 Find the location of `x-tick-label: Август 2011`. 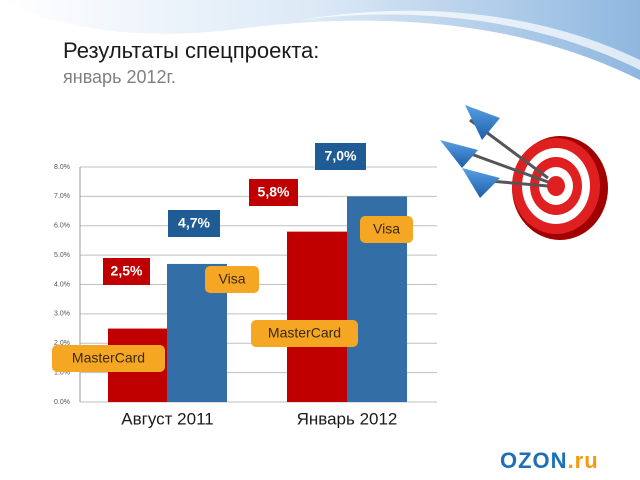

x-tick-label: Август 2011 is located at coordinates (167, 418).